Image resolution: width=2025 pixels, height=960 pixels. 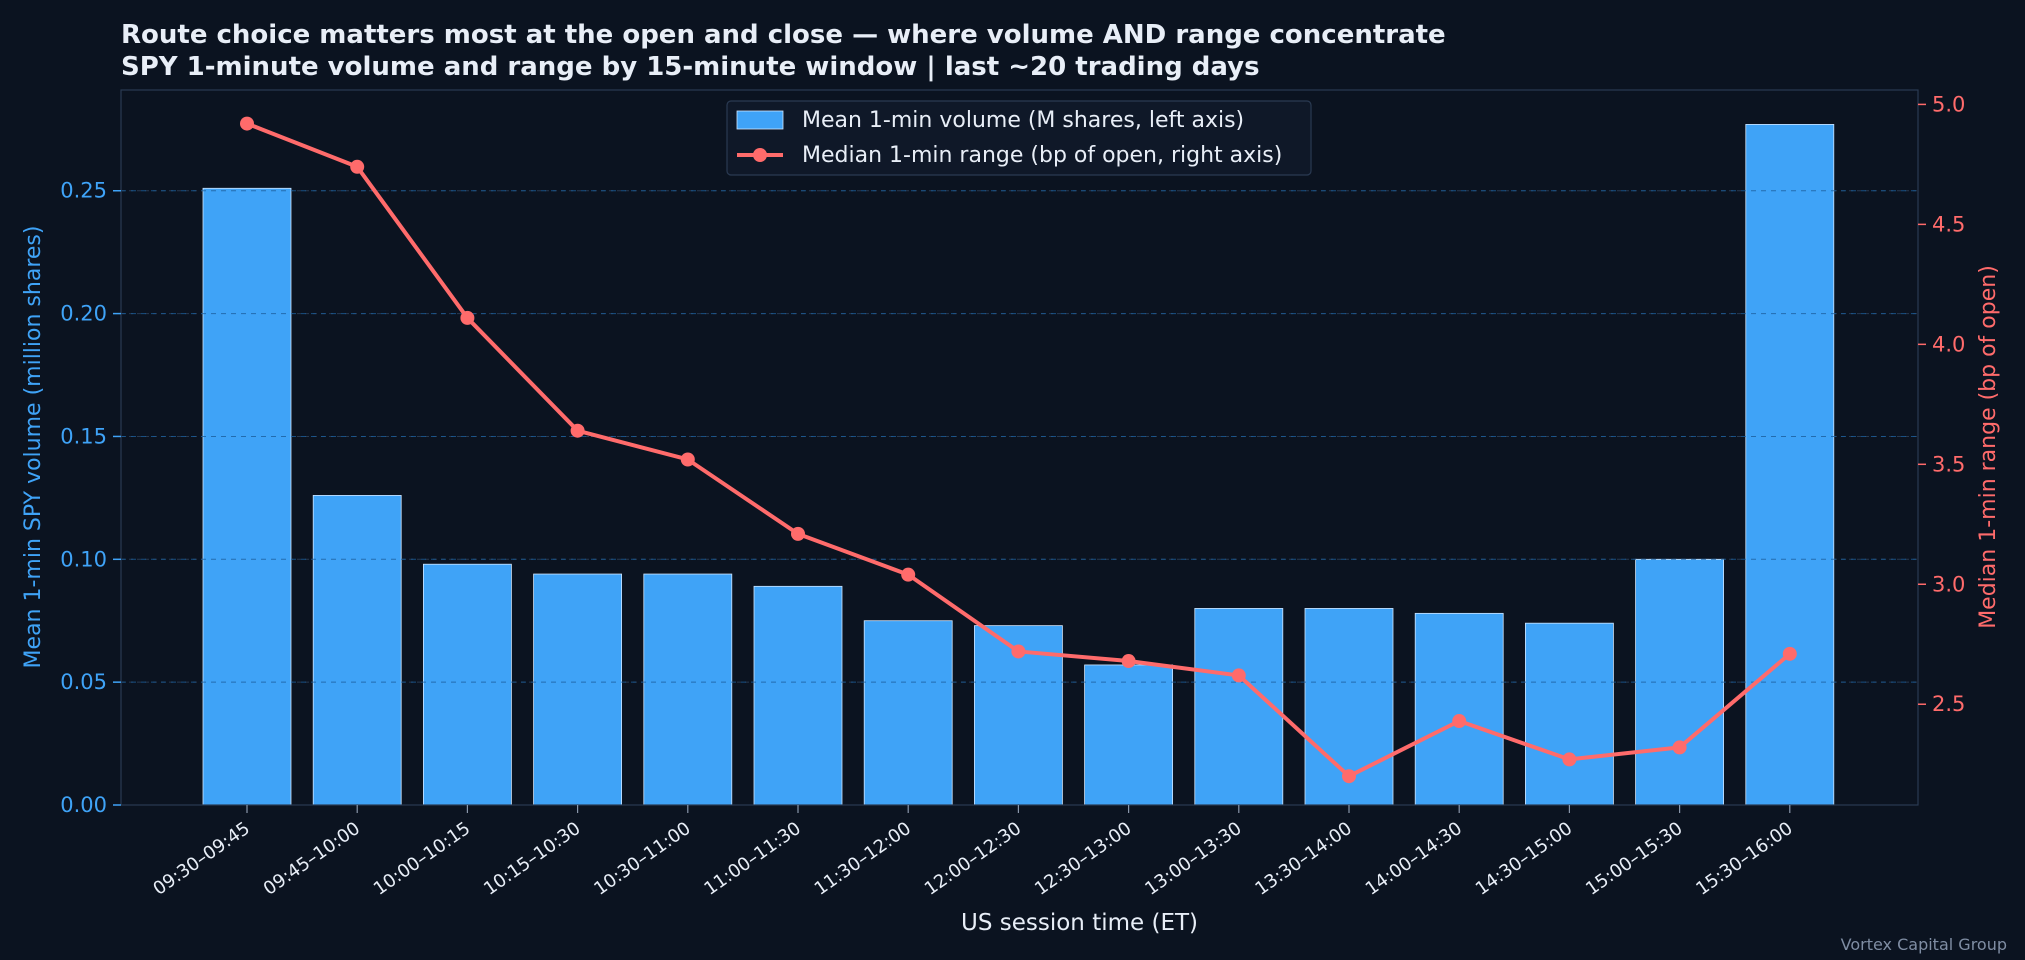 I want to click on x-tick-label: 09:30–09:45, so click(x=201, y=859).